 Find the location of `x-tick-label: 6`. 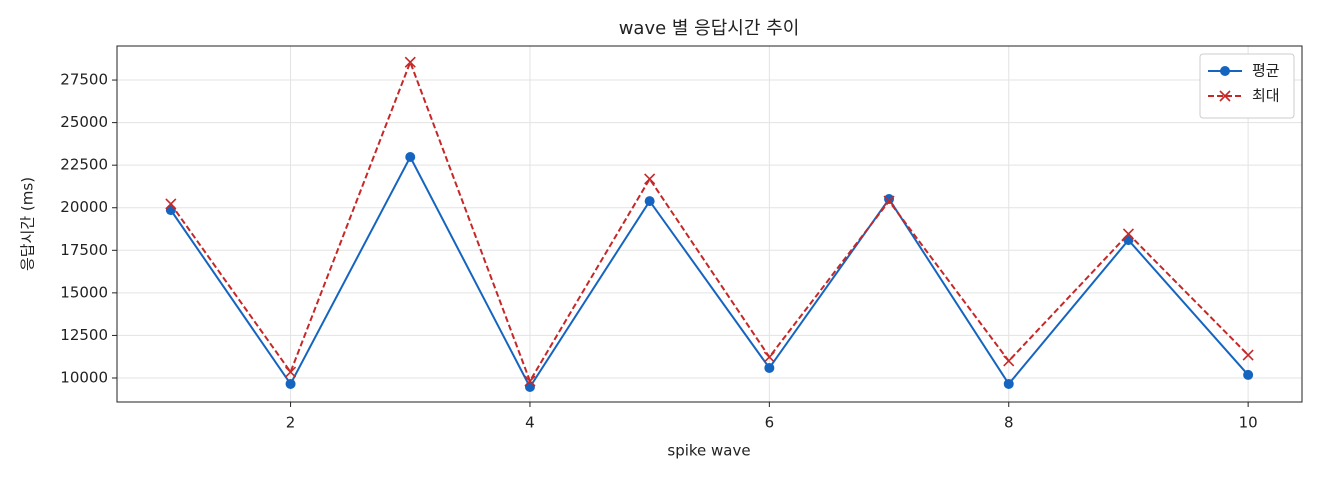

x-tick-label: 6 is located at coordinates (770, 423).